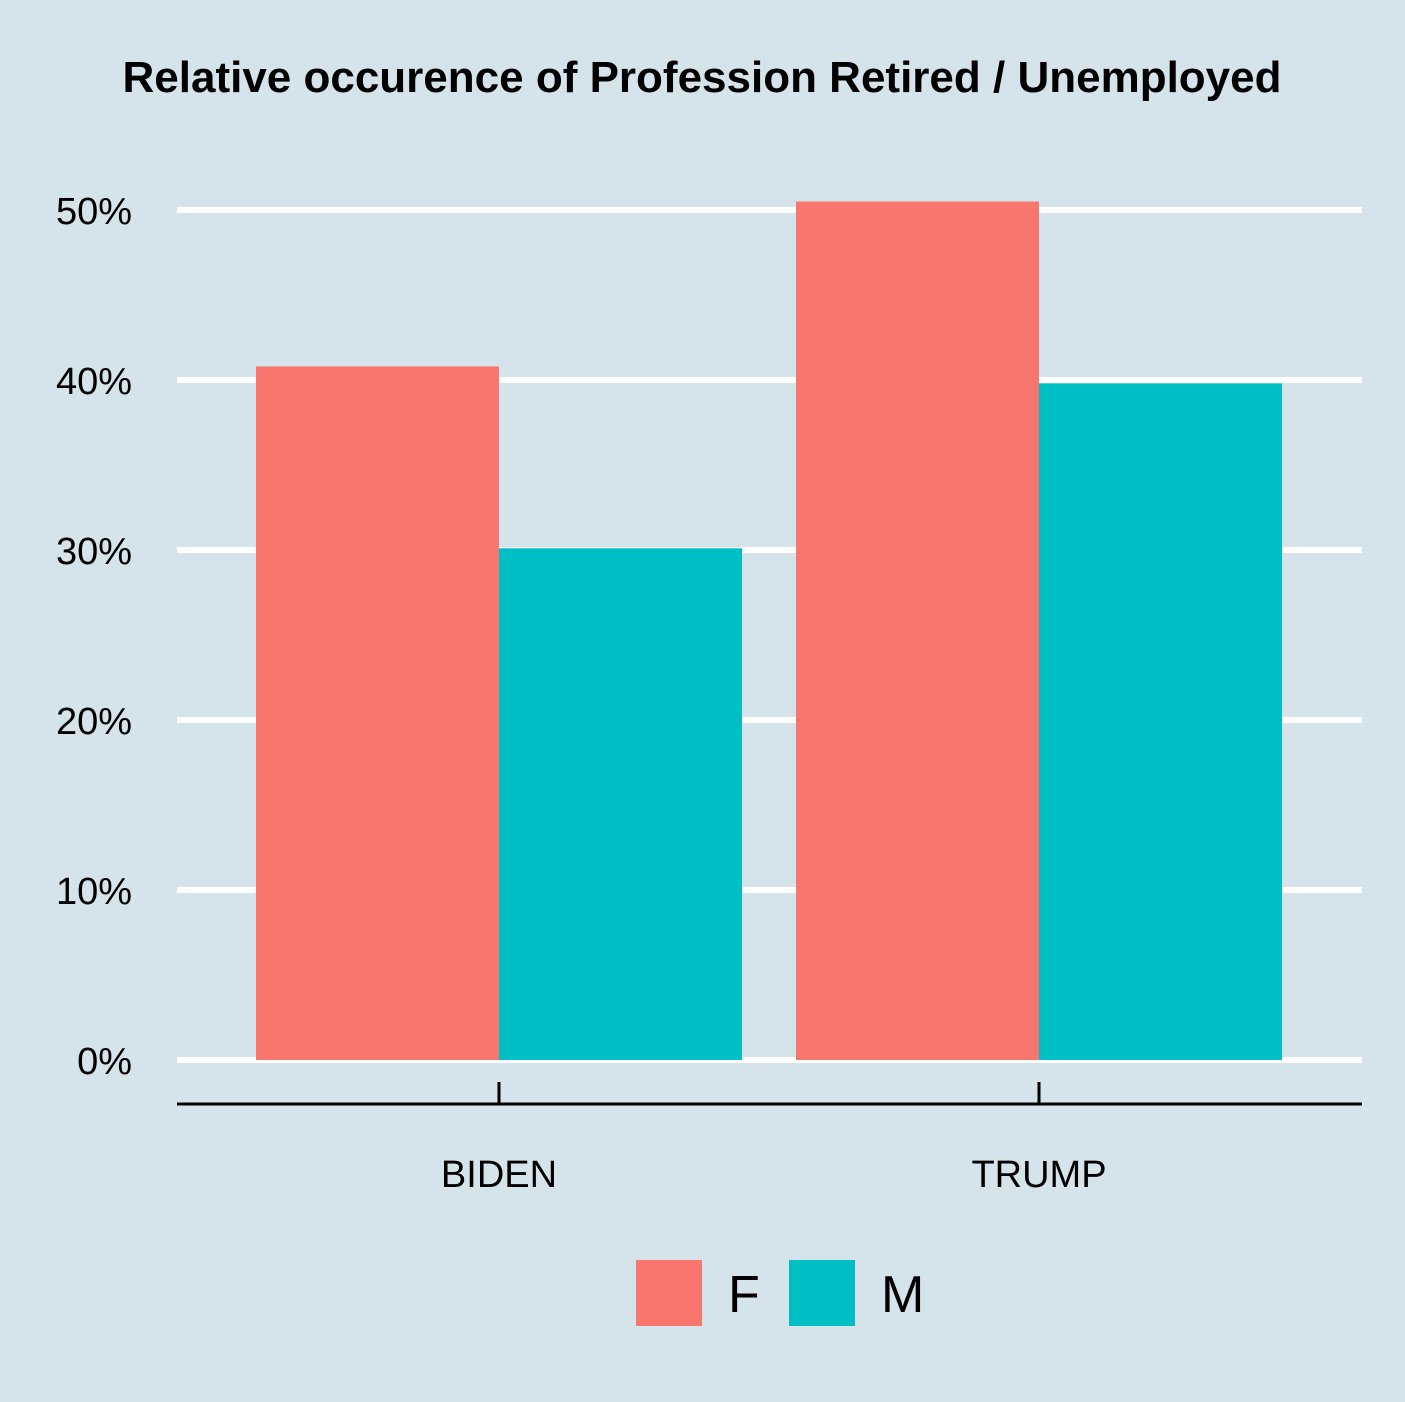 The image size is (1405, 1402). Describe the element at coordinates (744, 1295) in the screenshot. I see `legend-label-f: F` at that location.